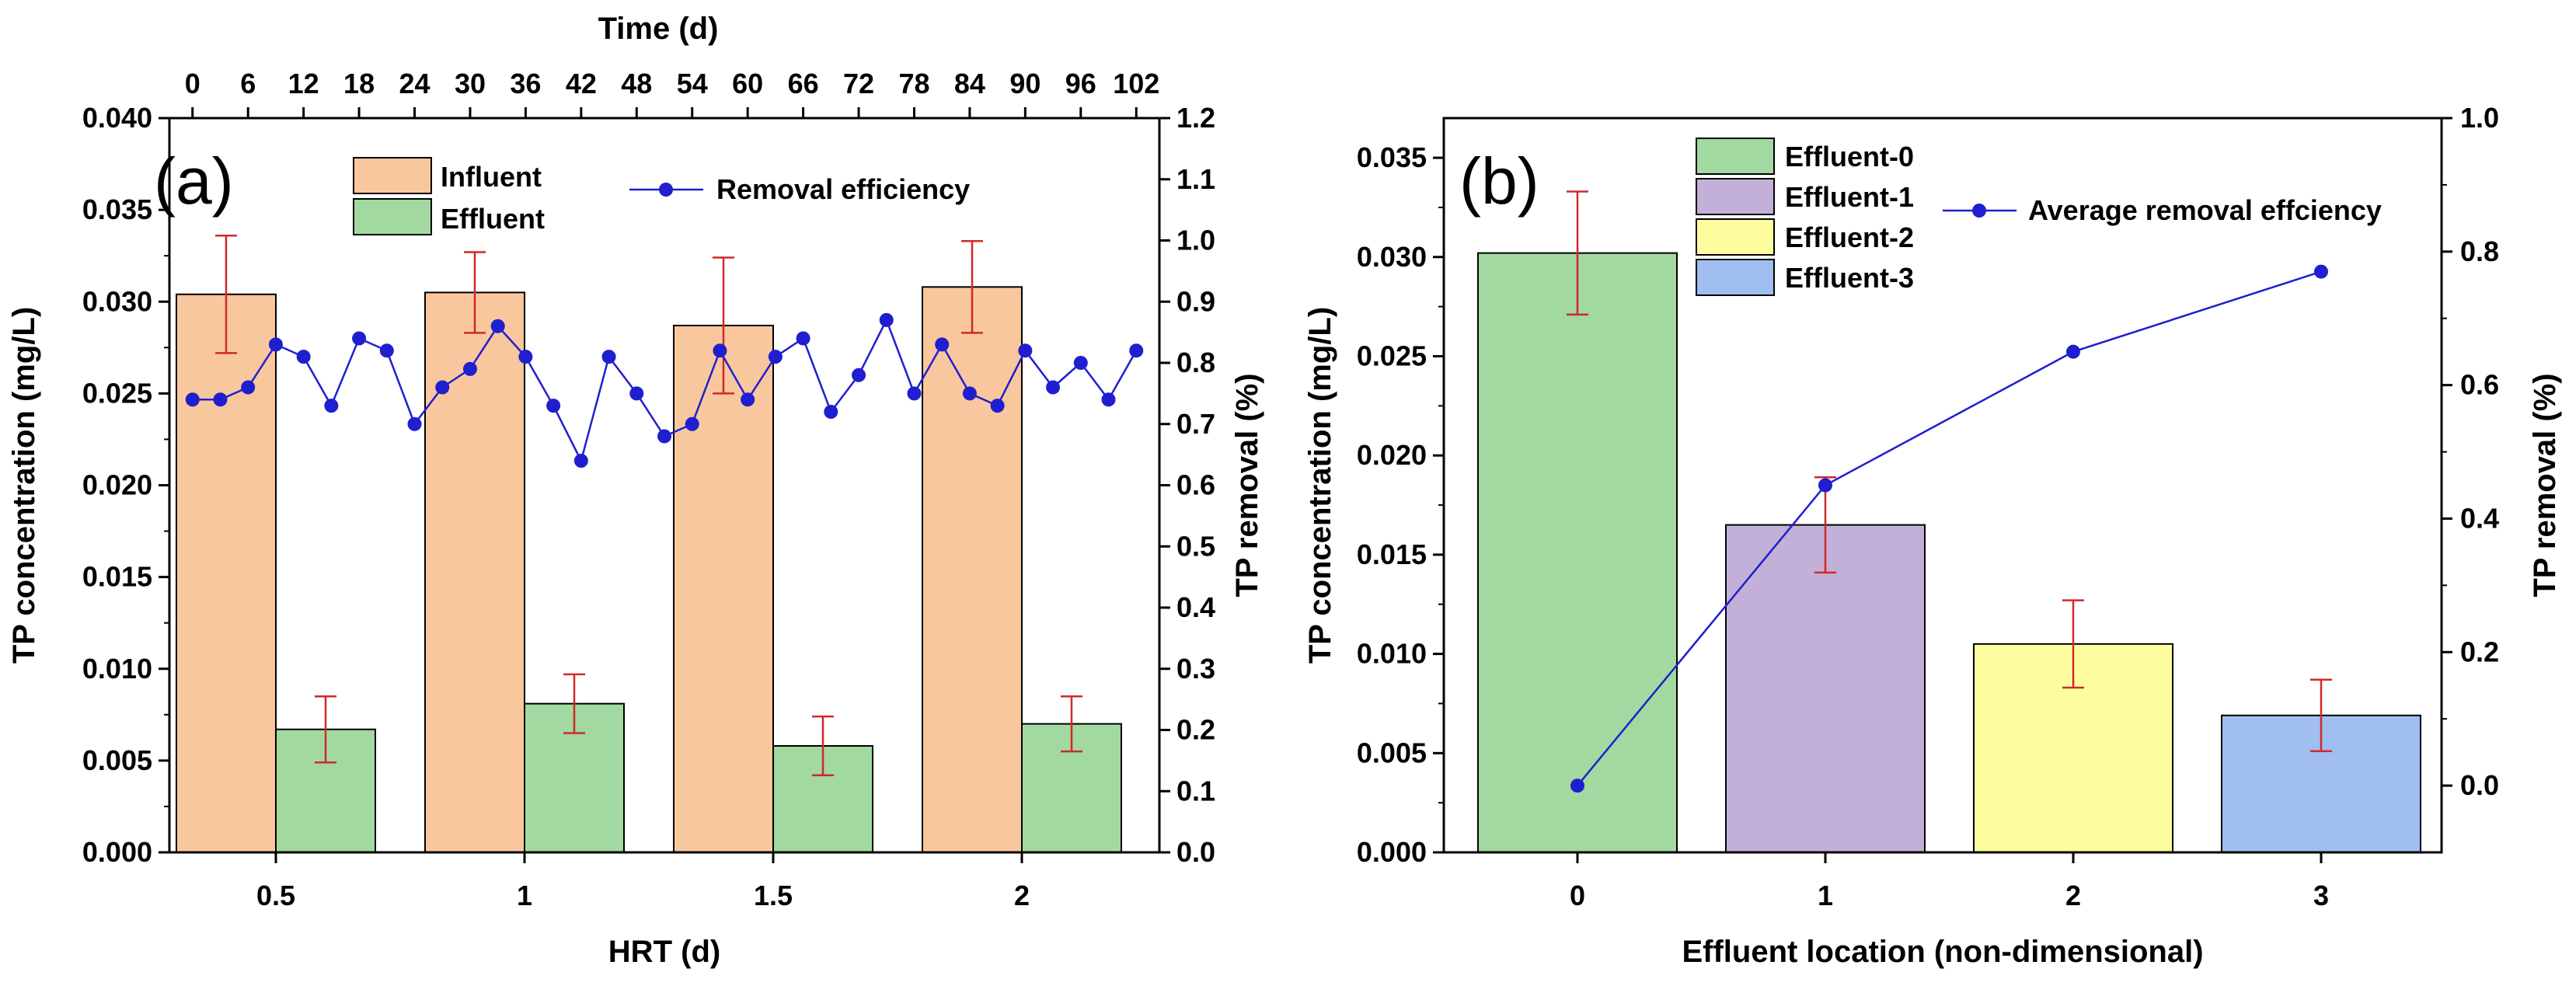 This screenshot has width=2576, height=986. What do you see at coordinates (525, 84) in the screenshot?
I see `x2-tick-label: 36` at bounding box center [525, 84].